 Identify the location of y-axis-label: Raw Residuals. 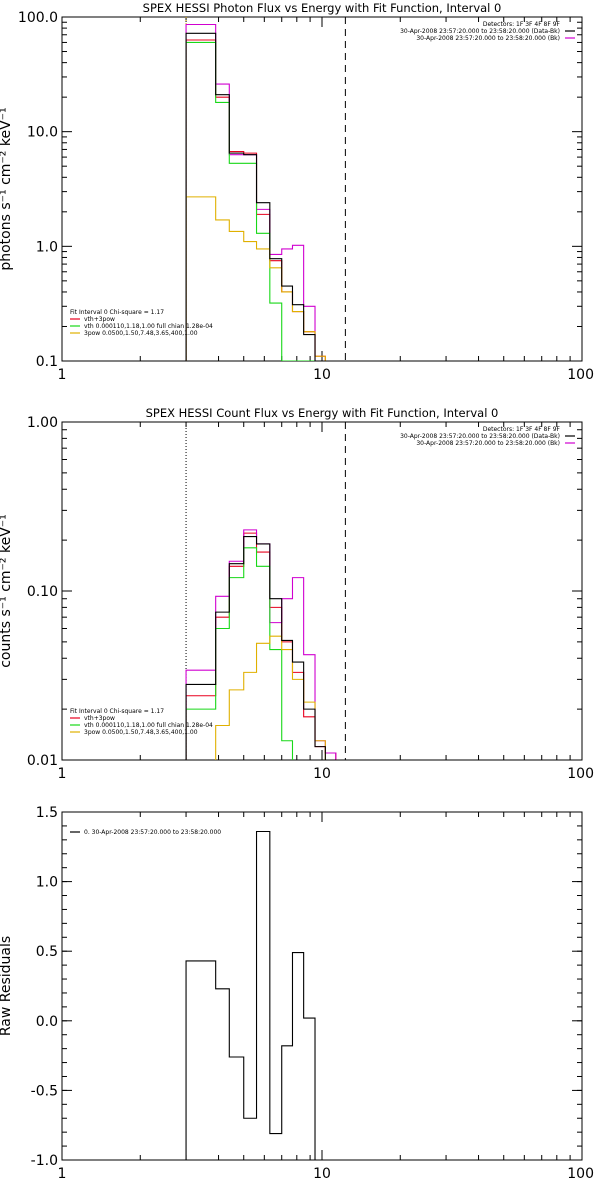
(7, 986).